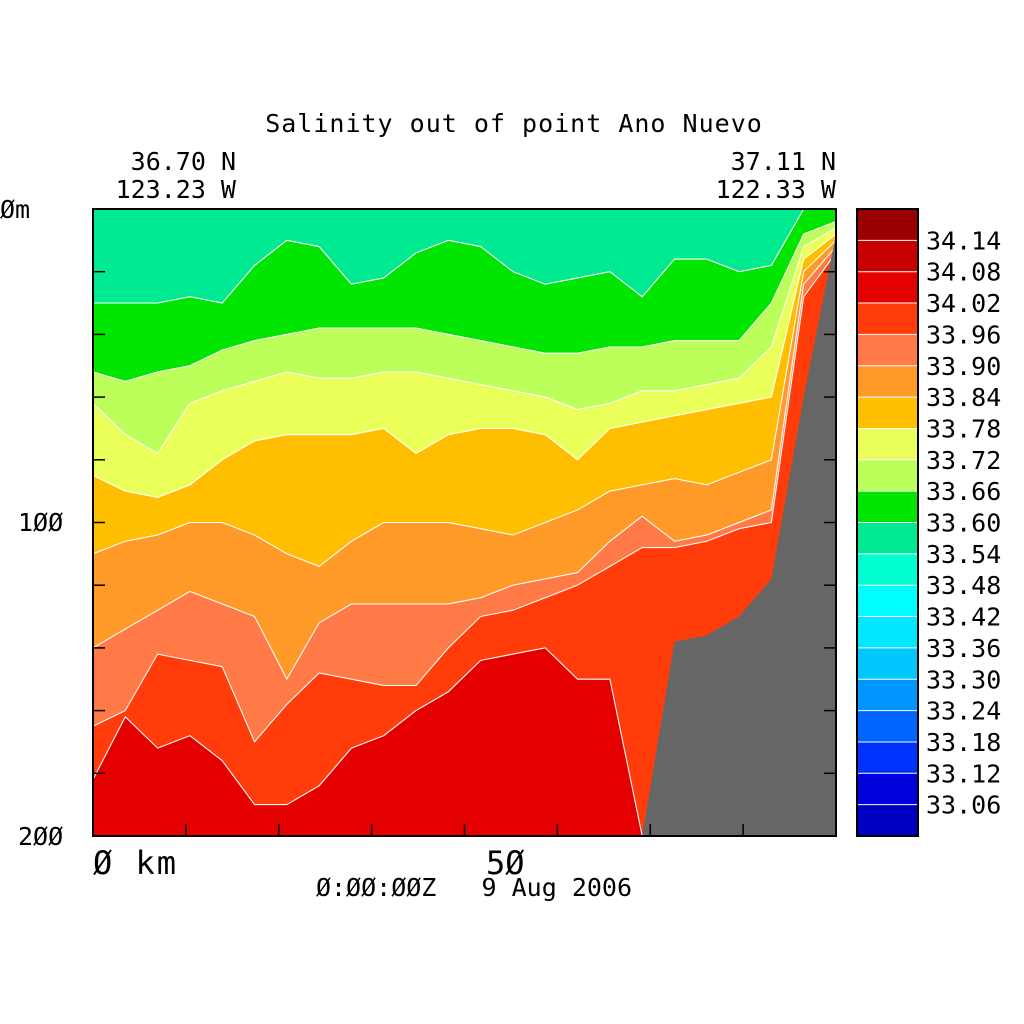  I want to click on colorbar-label-34.08: 34.08, so click(963, 272).